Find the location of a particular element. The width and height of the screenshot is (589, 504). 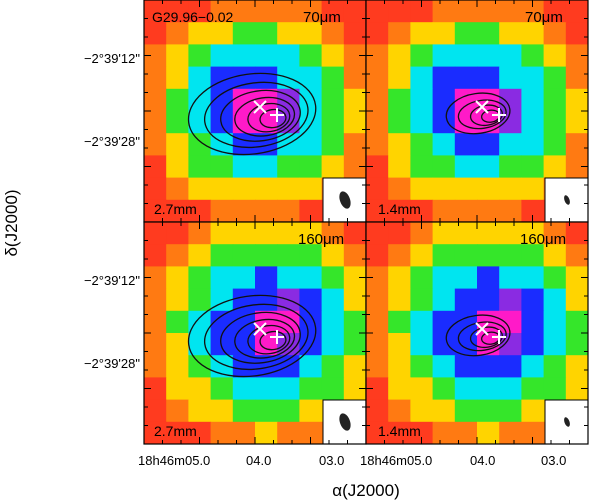

contour-group is located at coordinates (252, 114).